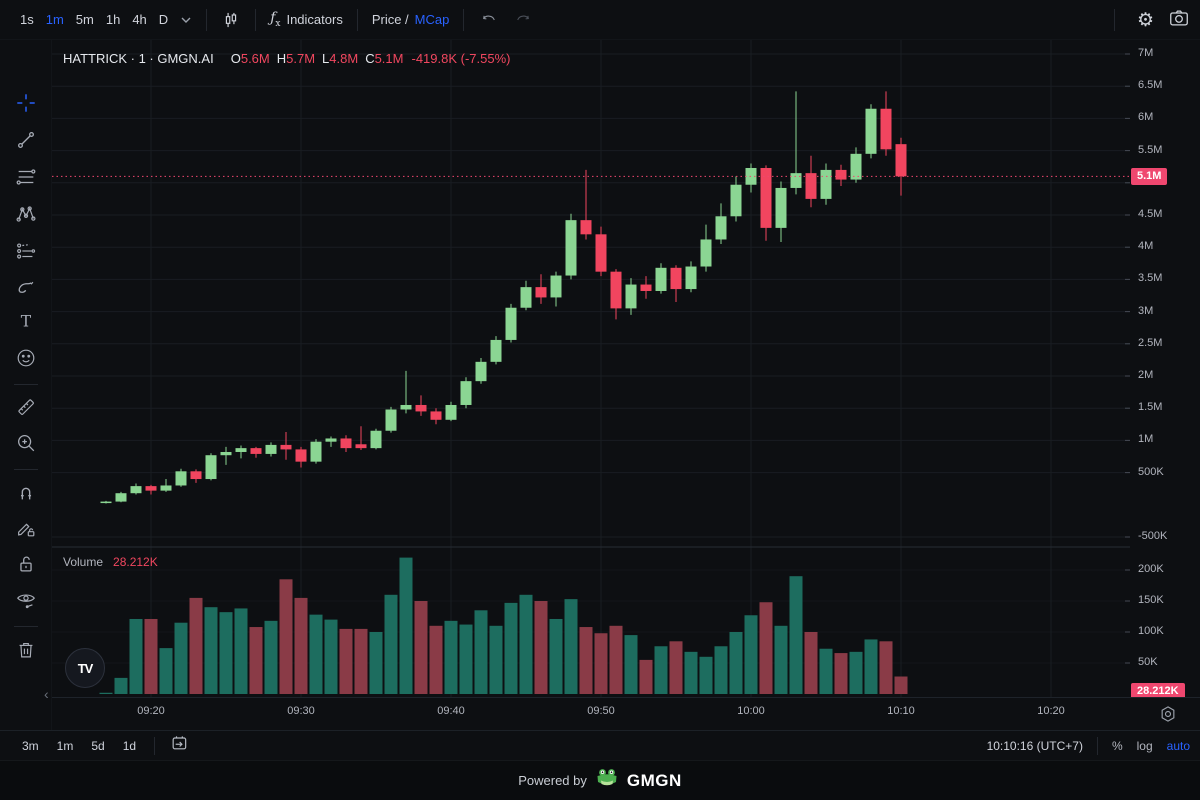 This screenshot has height=800, width=1200. What do you see at coordinates (85, 668) in the screenshot?
I see `tradingview-logo: TV` at bounding box center [85, 668].